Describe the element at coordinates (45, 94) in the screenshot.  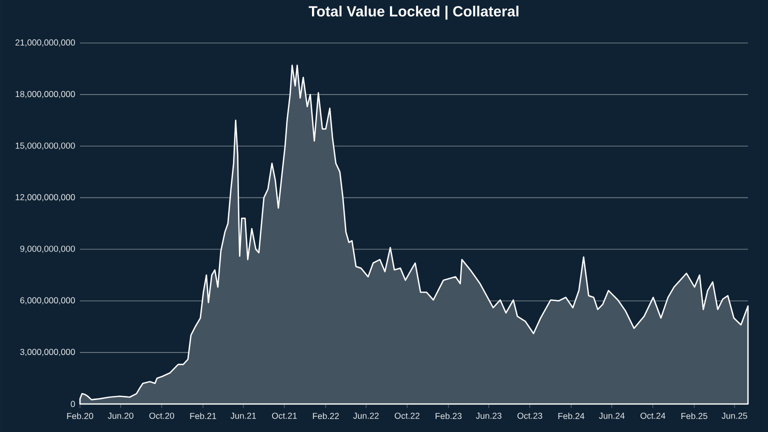
I see `y-tick-label: 18,000,000,000` at that location.